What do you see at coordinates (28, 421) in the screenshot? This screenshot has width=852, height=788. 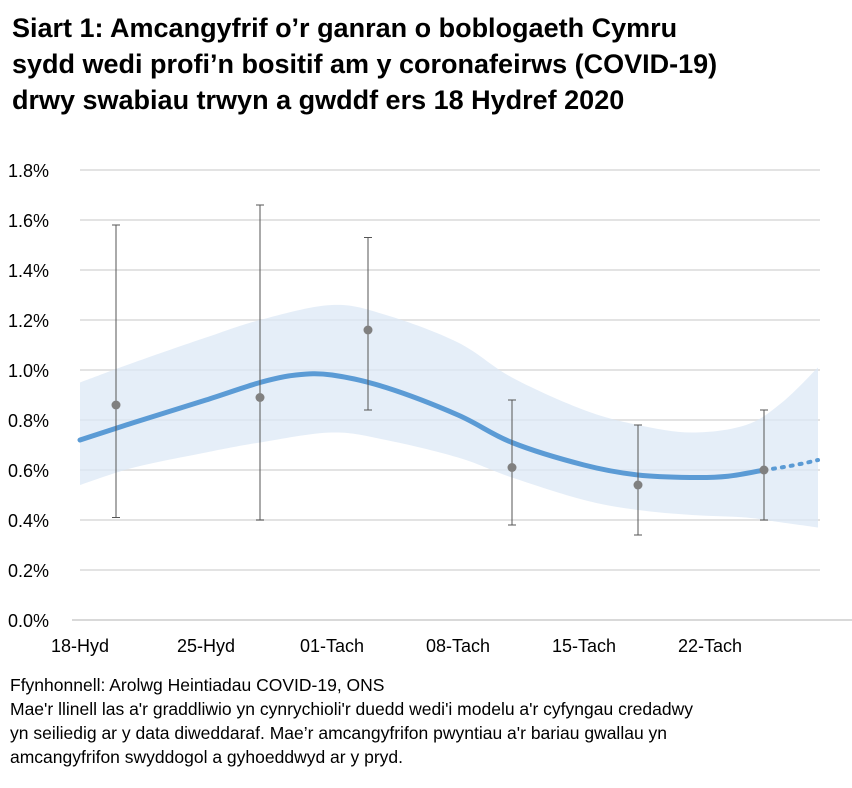 I see `y-tick-label: 0.8%` at bounding box center [28, 421].